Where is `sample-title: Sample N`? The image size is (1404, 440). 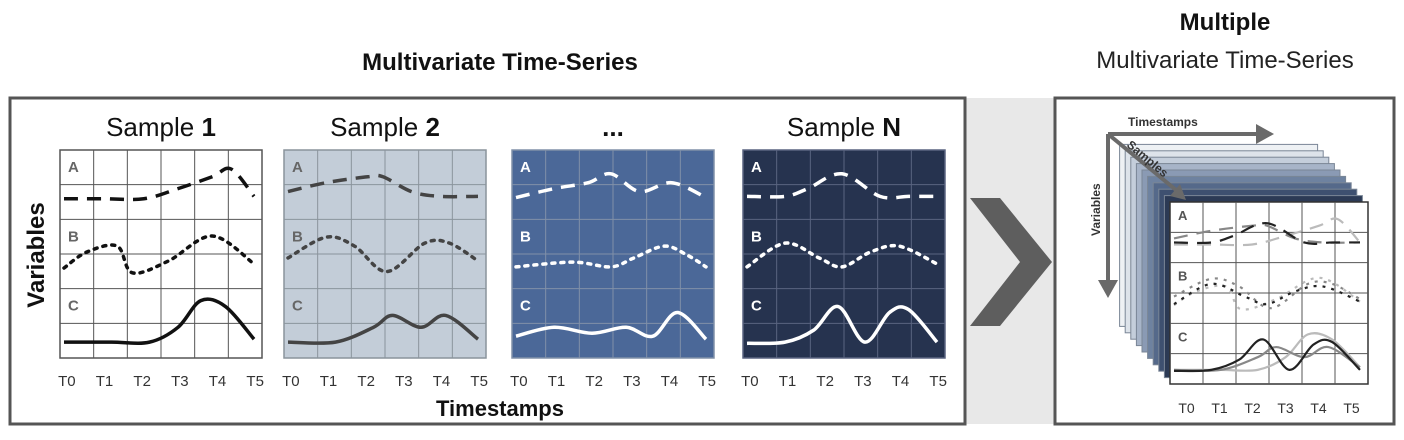 sample-title: Sample N is located at coordinates (844, 127).